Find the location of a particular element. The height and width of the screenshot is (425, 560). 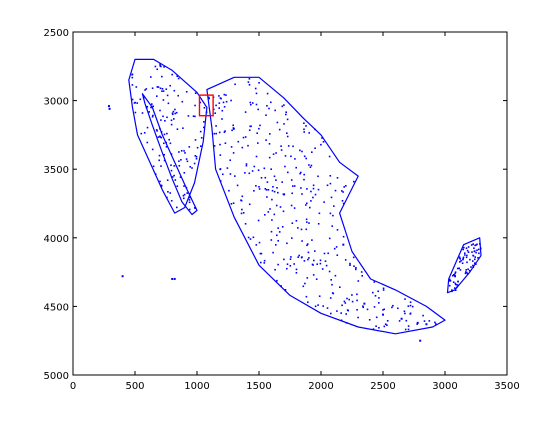

x-tick-label: 1500 is located at coordinates (258, 386).